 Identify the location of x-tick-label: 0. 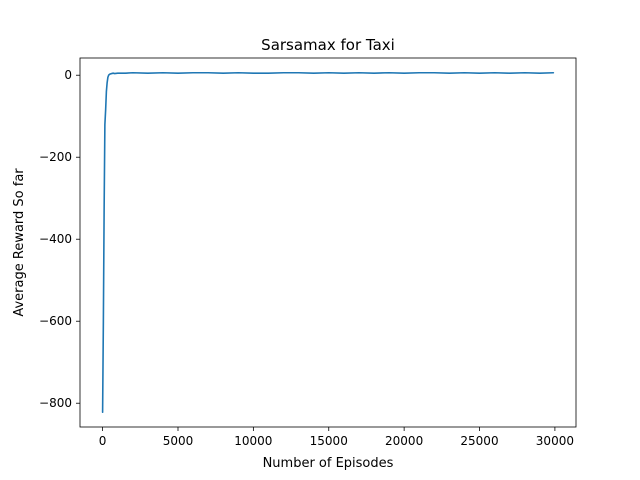
(103, 441).